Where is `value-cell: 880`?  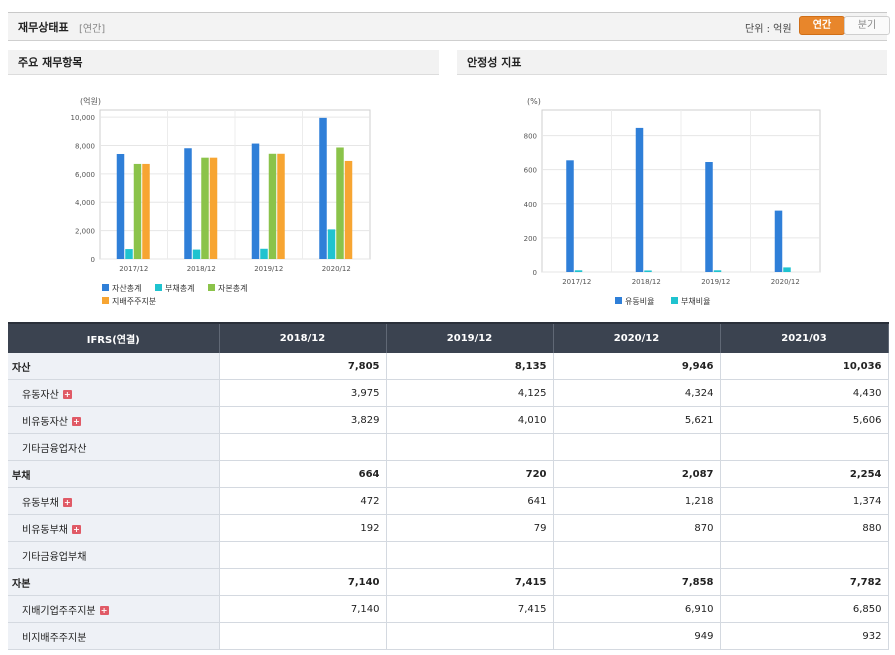
value-cell: 880 is located at coordinates (804, 528).